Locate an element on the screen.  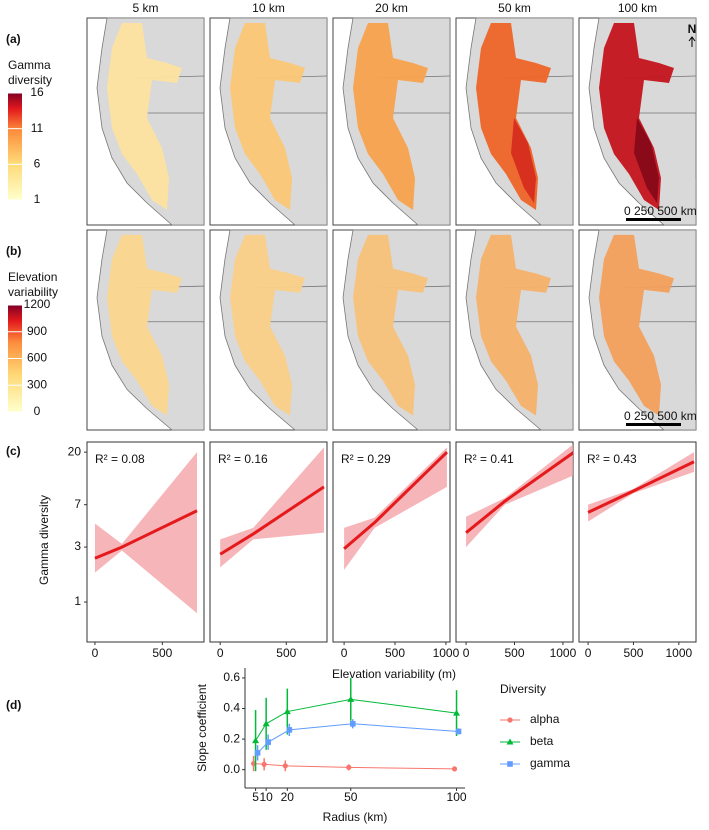
series-line is located at coordinates (356, 719).